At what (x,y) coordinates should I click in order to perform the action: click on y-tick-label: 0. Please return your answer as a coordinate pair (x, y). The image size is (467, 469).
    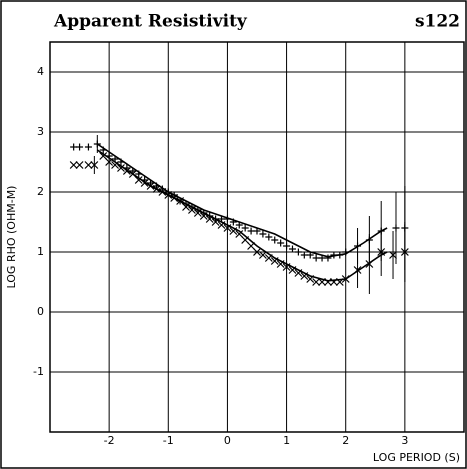
    Looking at the image, I should click on (40, 311).